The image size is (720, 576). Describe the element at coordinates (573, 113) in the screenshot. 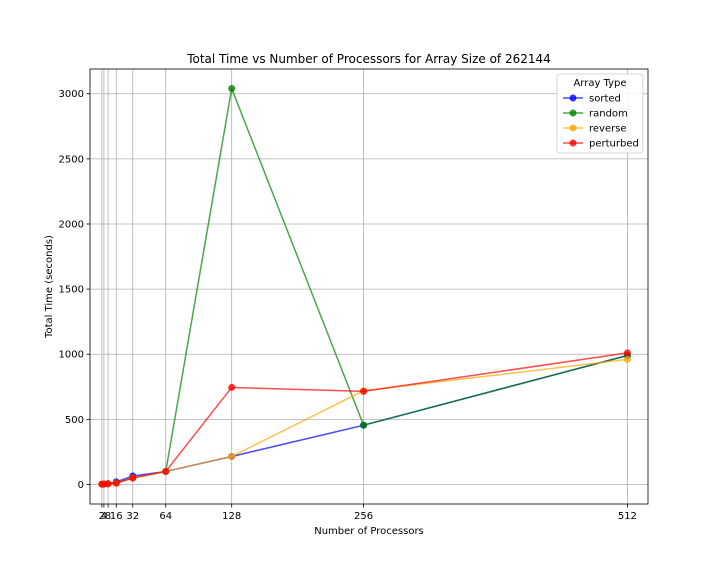

I see `legend-marker-random` at that location.